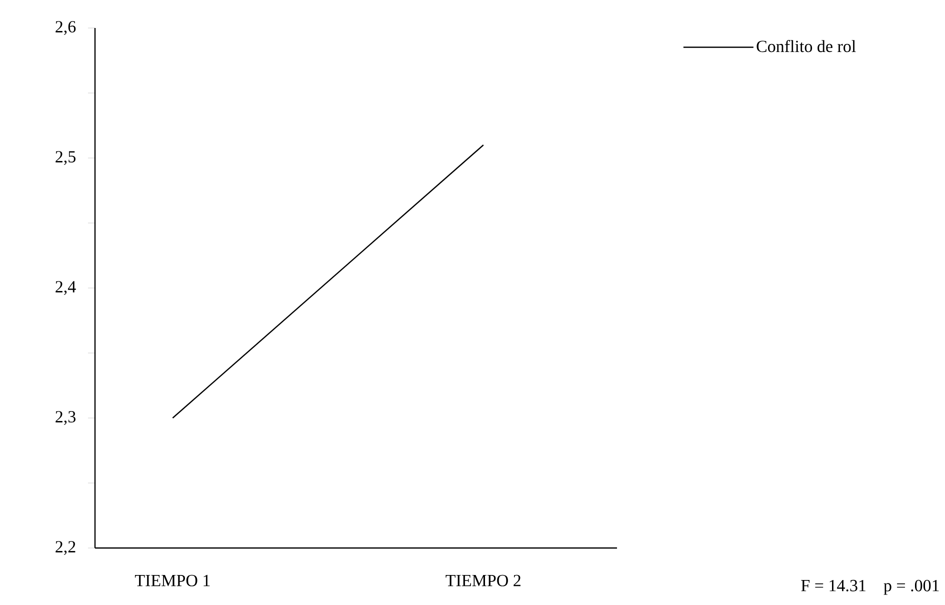 The image size is (945, 605). What do you see at coordinates (66, 418) in the screenshot?
I see `y-tick-label: 2,3` at bounding box center [66, 418].